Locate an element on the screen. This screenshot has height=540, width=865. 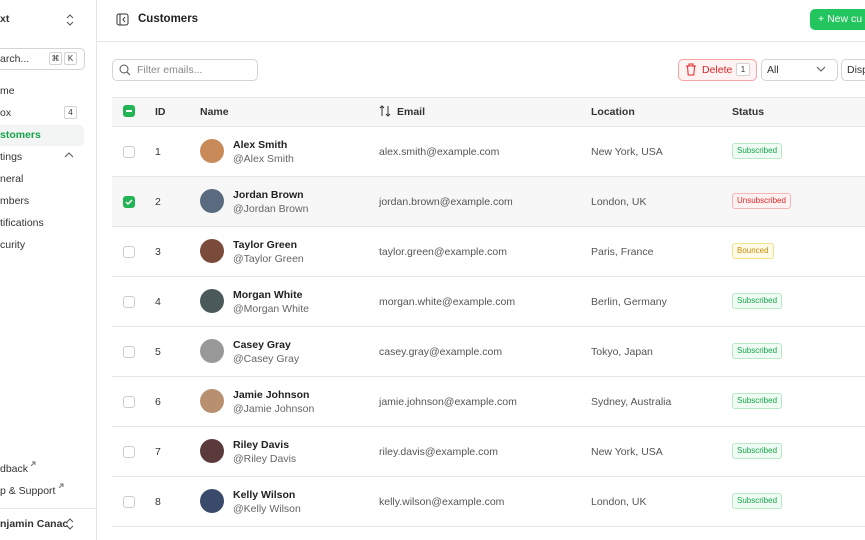
customer-handle: @Kelly Wilson is located at coordinates (267, 509).